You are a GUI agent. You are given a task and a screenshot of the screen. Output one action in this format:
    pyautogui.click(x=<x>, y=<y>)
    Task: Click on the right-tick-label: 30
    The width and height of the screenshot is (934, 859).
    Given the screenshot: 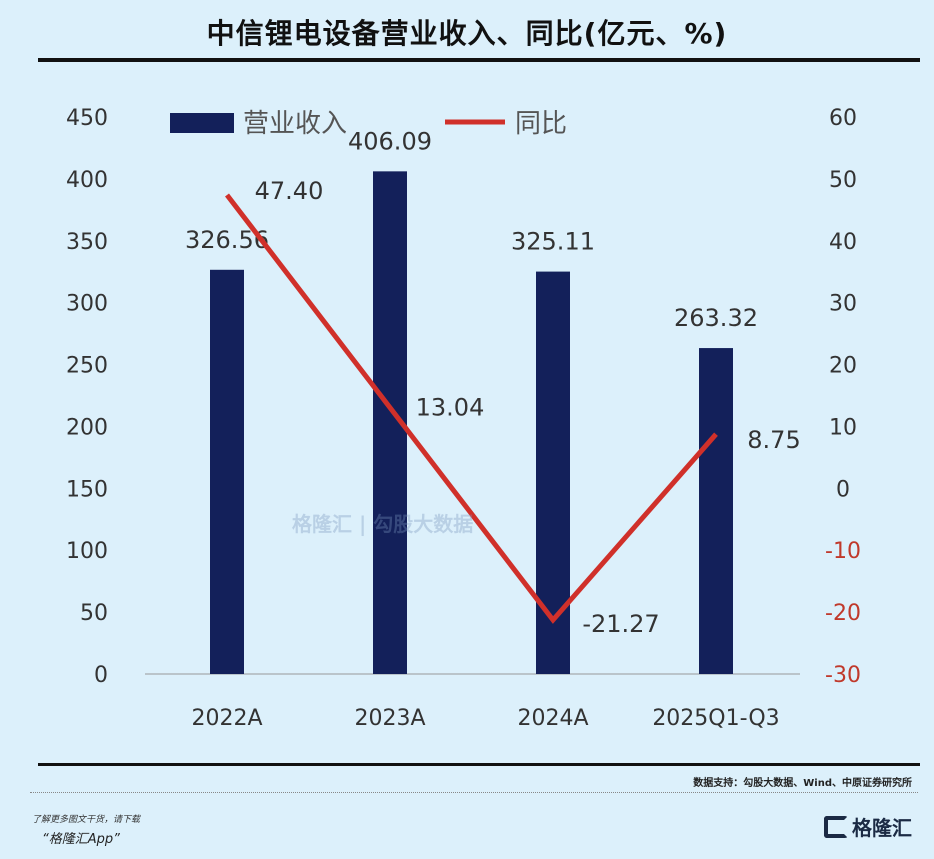 What is the action you would take?
    pyautogui.click(x=843, y=304)
    